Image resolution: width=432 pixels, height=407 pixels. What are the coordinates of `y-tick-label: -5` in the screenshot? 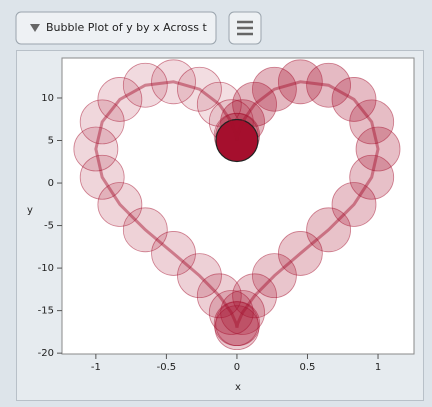 It's located at (49, 226).